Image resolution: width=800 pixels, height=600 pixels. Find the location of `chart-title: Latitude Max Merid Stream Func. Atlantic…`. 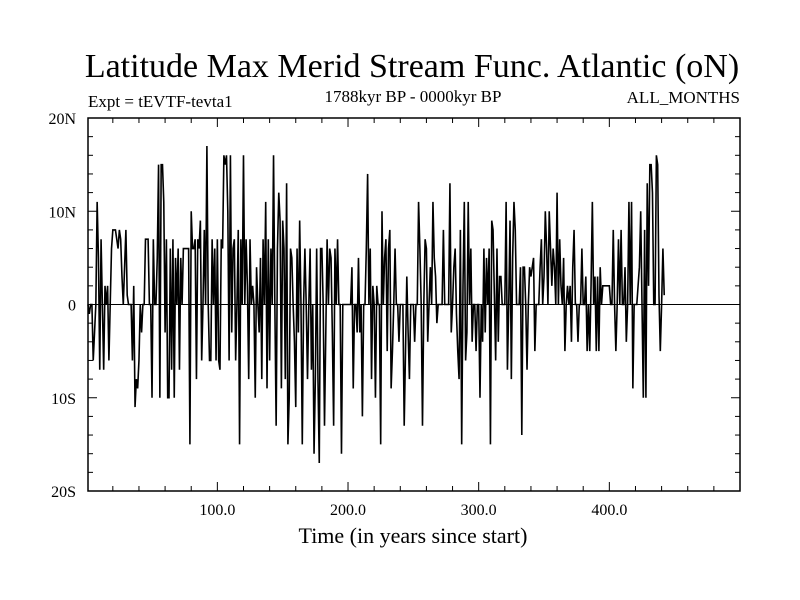

chart-title: Latitude Max Merid Stream Func. Atlantic… is located at coordinates (412, 66).